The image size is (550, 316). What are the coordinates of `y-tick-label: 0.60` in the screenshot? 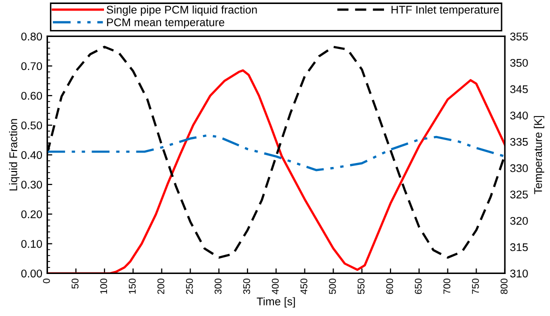 It's located at (31, 96).